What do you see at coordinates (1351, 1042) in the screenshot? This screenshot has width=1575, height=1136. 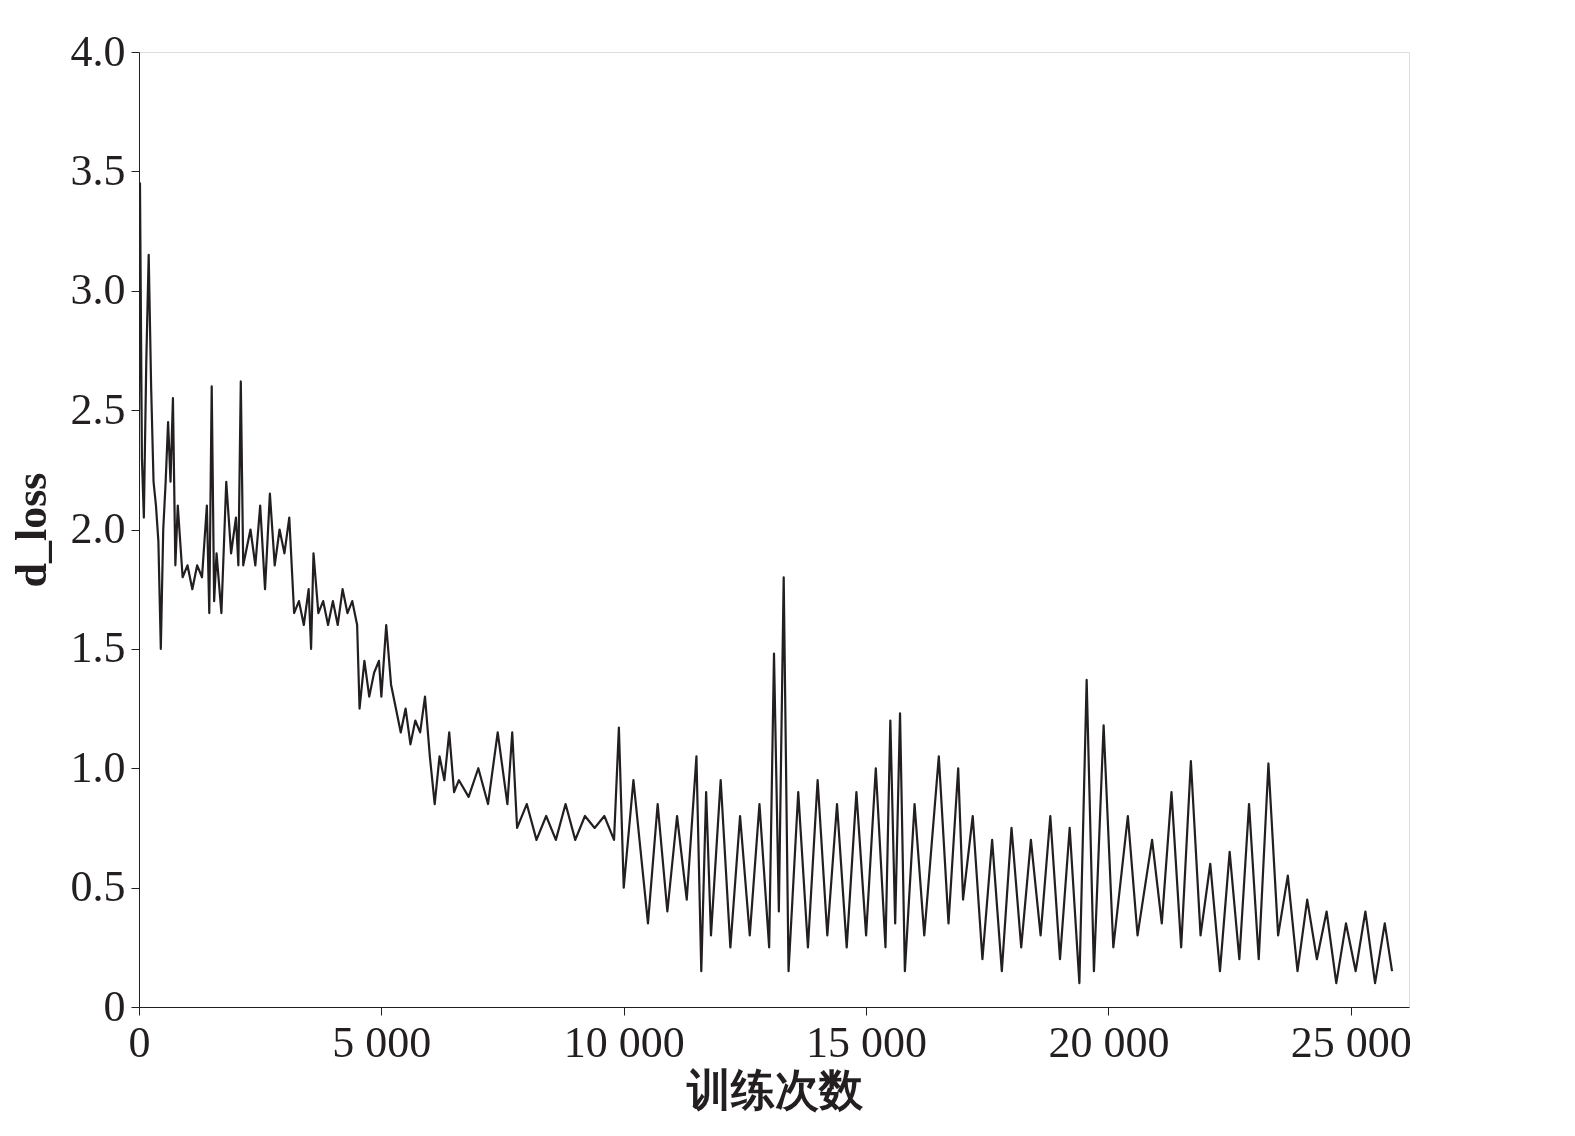 I see `x-tick-label: 25 000` at bounding box center [1351, 1042].